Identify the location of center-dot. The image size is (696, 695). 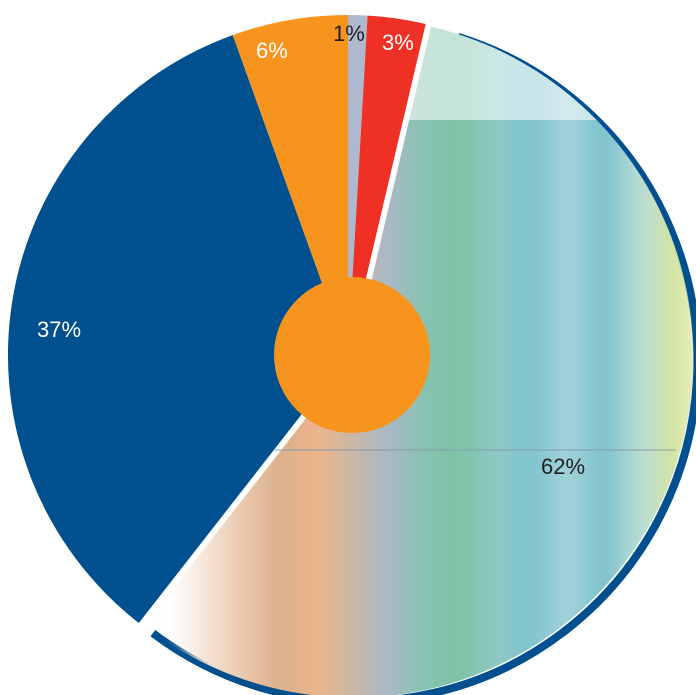
(352, 355).